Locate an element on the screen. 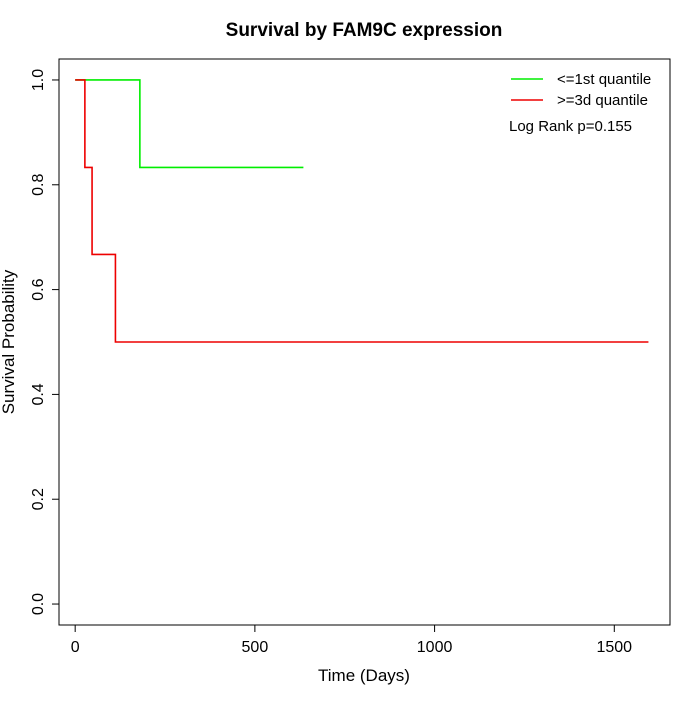 Image resolution: width=700 pixels, height=705 pixels. x-tick-label: 0 is located at coordinates (75, 647).